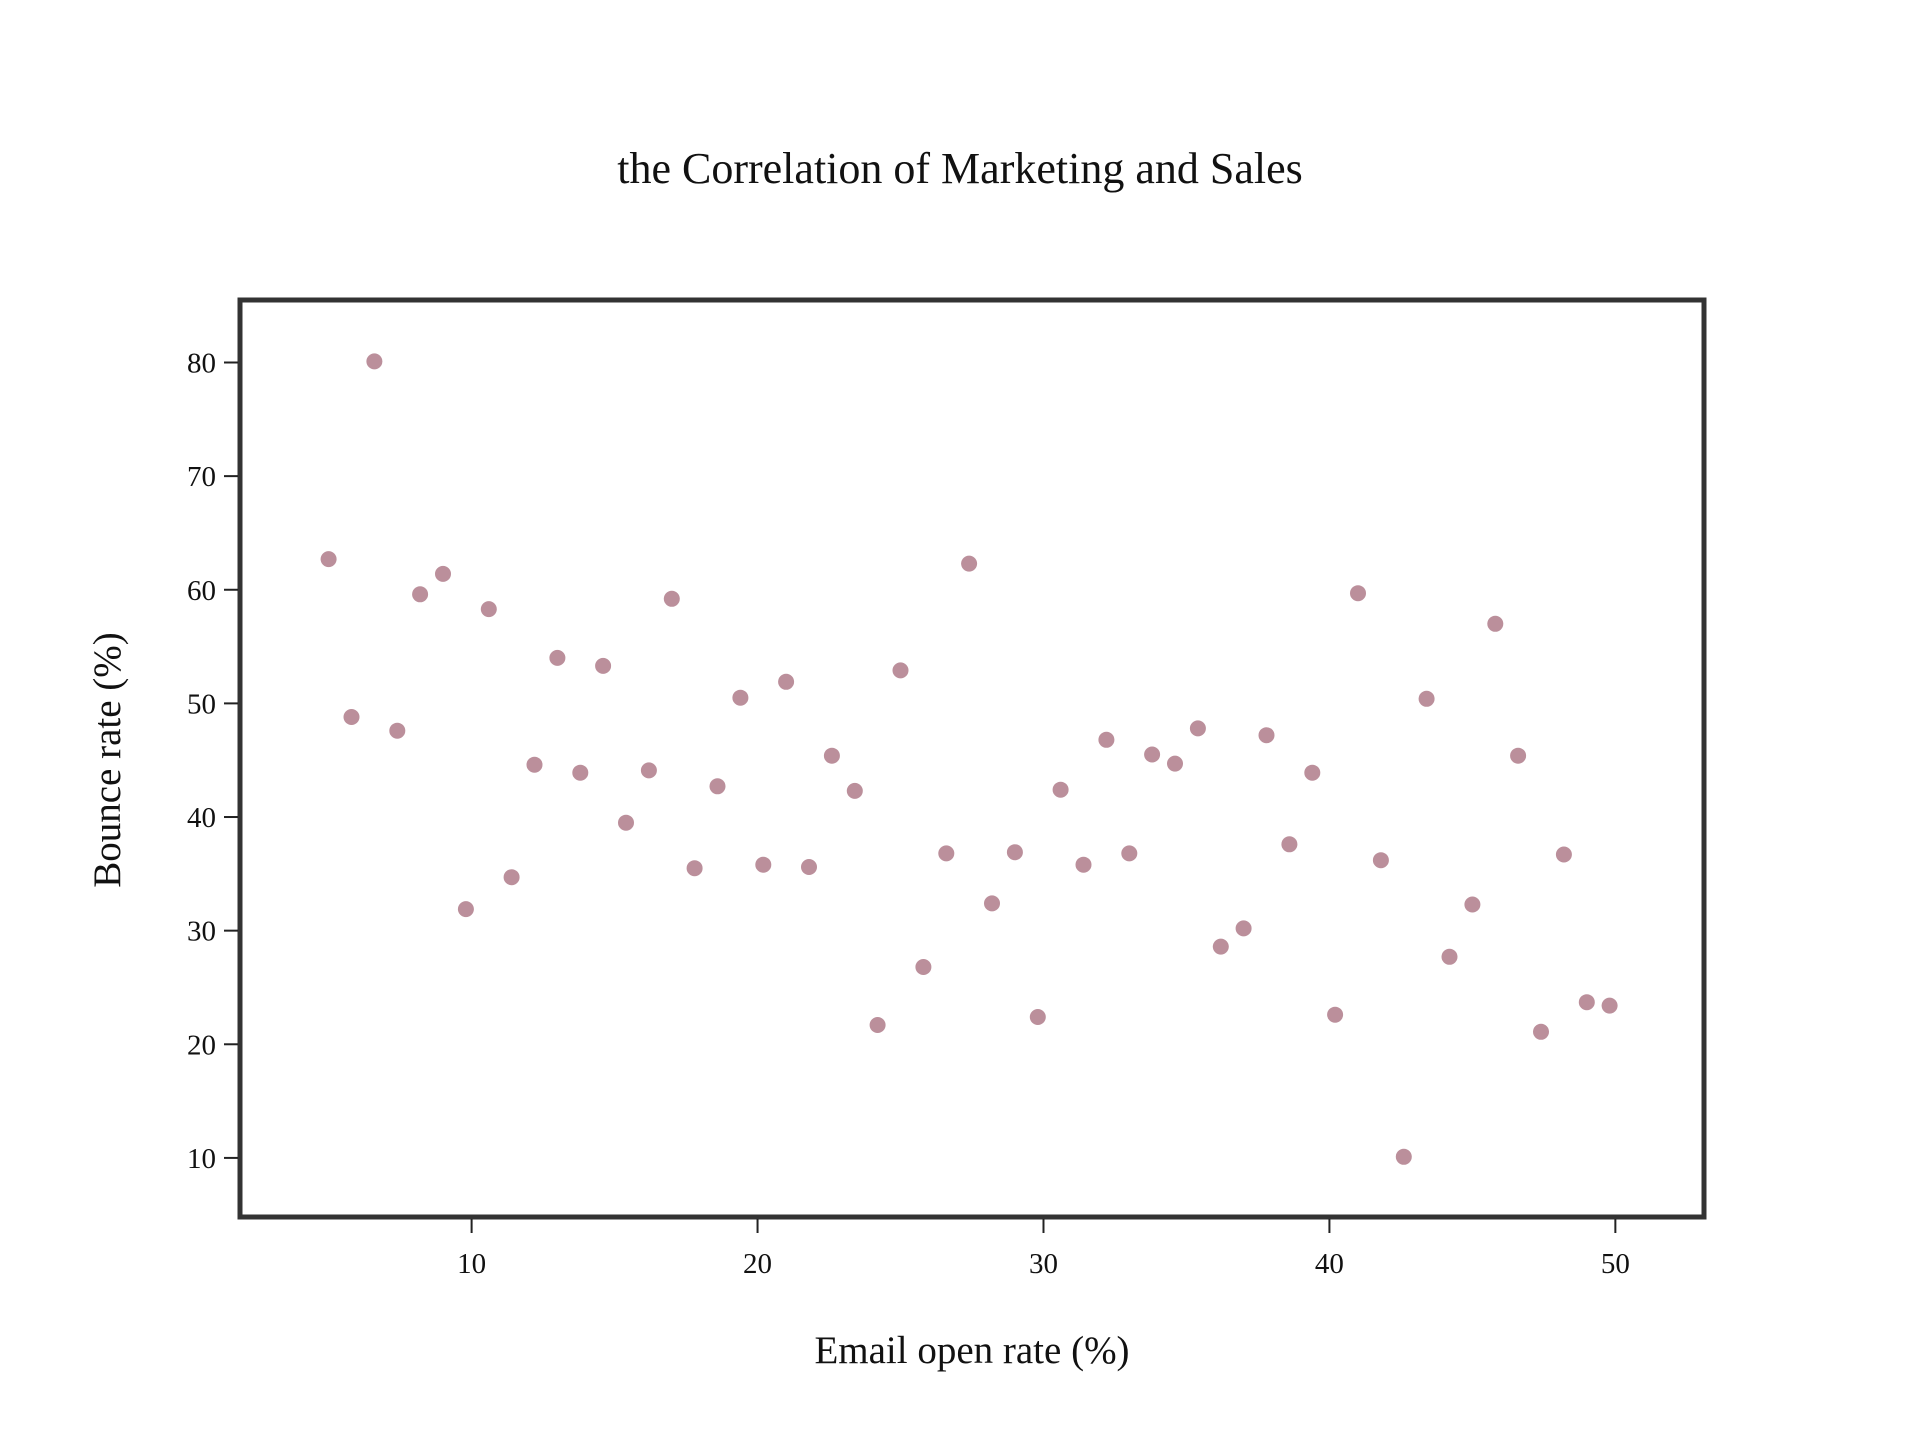 The width and height of the screenshot is (1920, 1440). I want to click on x-axis: 10 20 30 40 50, so click(1043, 1249).